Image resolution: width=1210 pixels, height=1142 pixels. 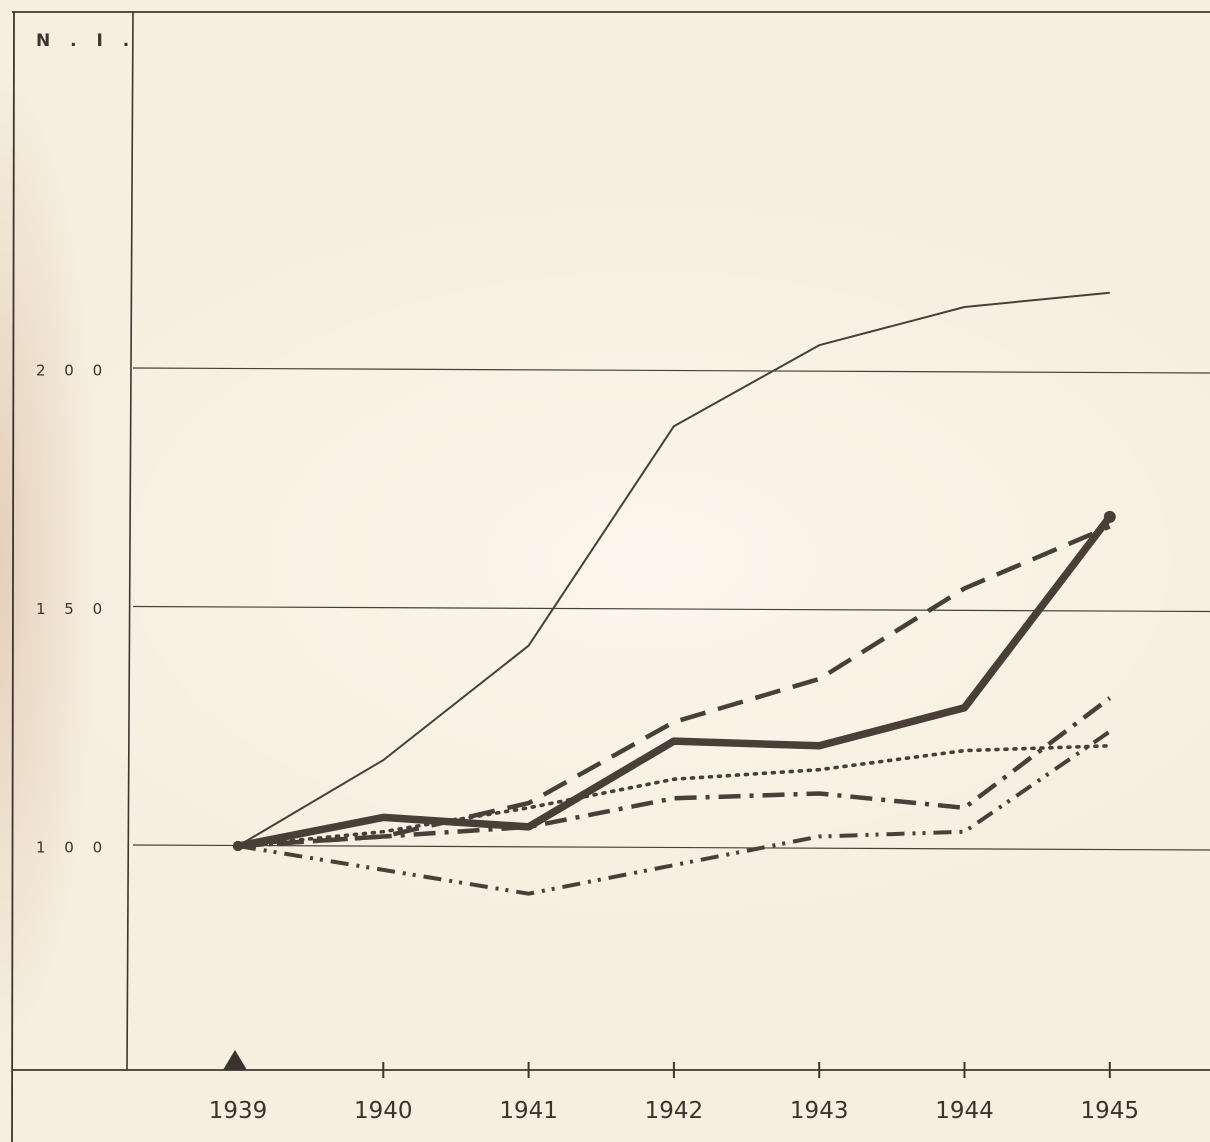 I want to click on ylabel-divider, so click(x=130, y=541).